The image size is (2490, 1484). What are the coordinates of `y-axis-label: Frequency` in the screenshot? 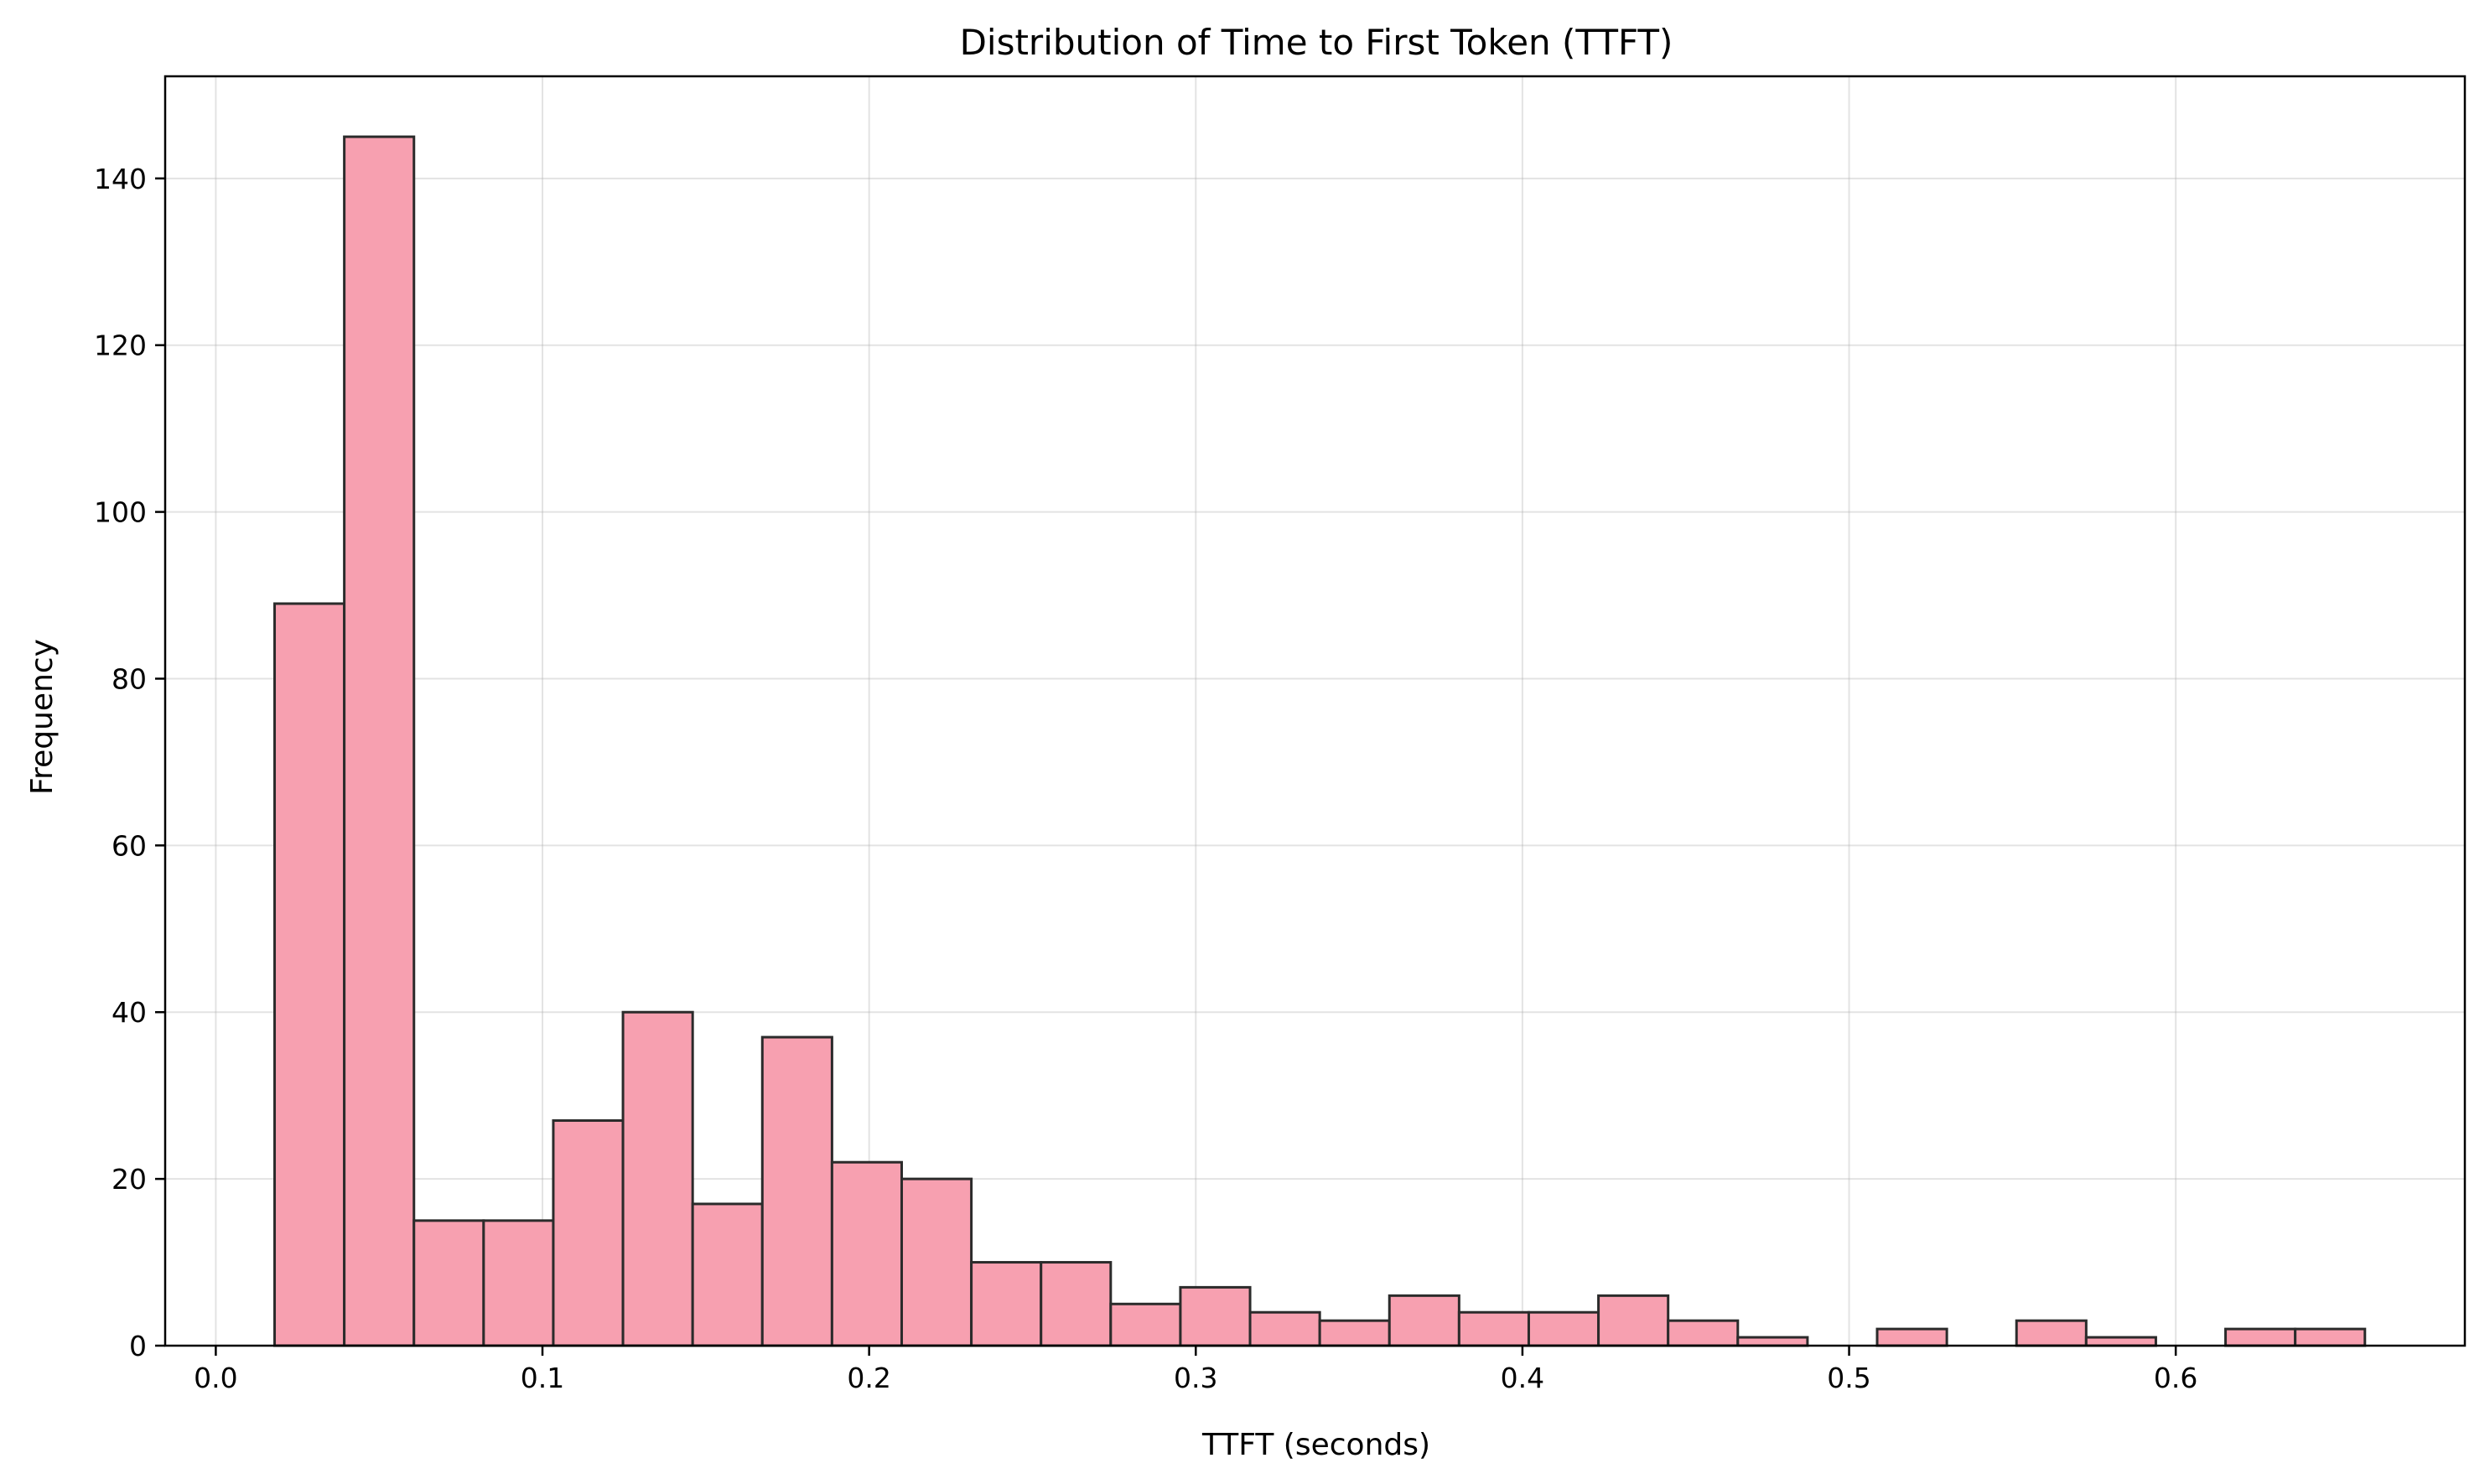 It's located at (42, 717).